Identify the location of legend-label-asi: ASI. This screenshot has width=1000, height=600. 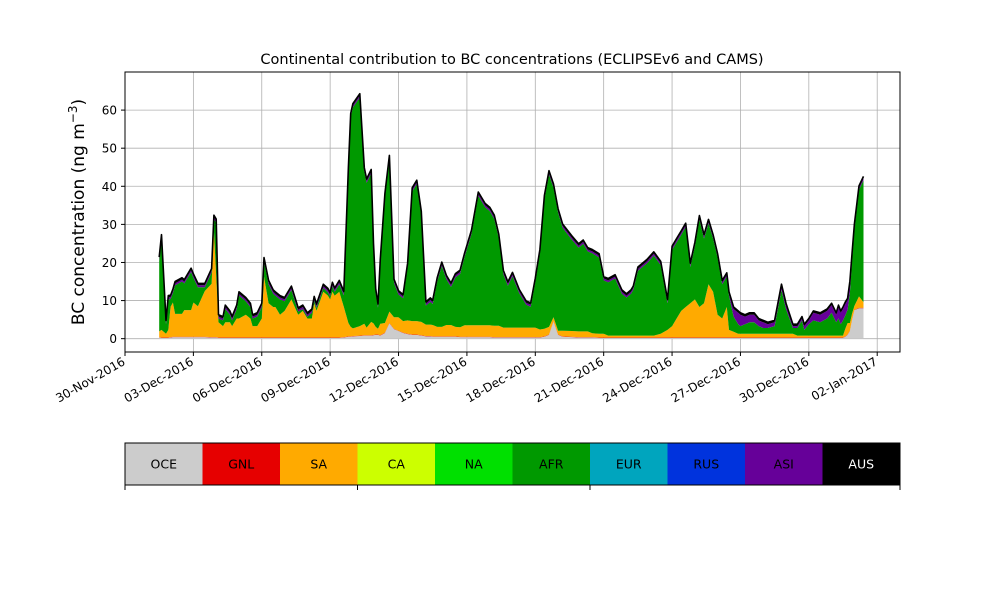
(784, 464).